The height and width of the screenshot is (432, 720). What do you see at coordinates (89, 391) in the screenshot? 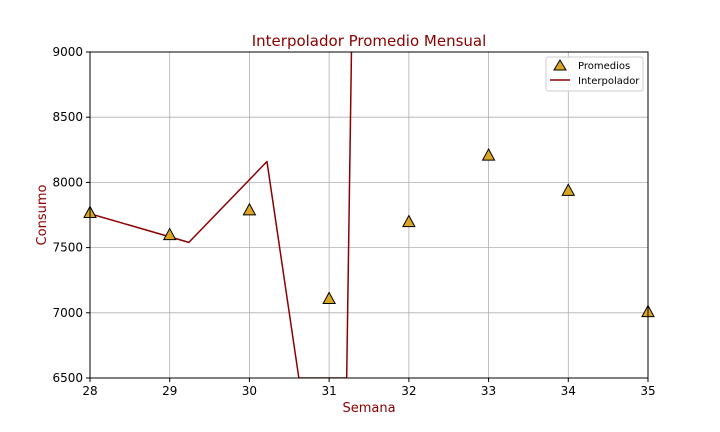
I see `x-tick-label: 28` at bounding box center [89, 391].